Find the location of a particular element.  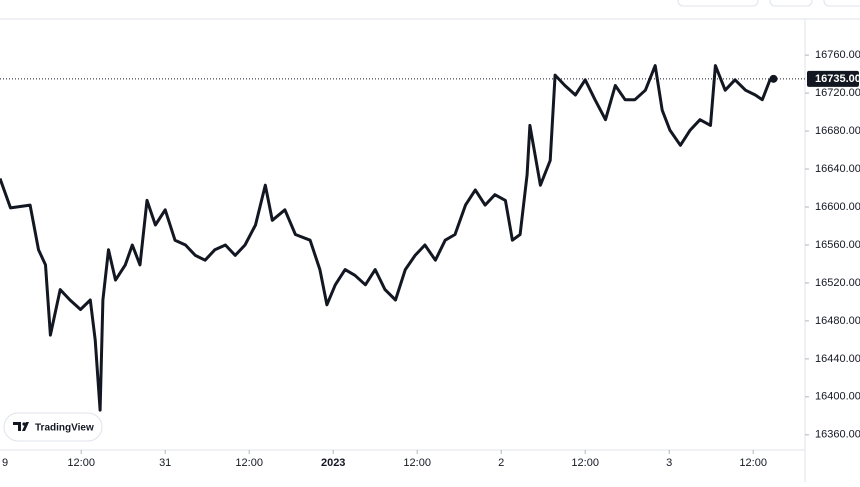

last-price-badge is located at coordinates (833, 78).